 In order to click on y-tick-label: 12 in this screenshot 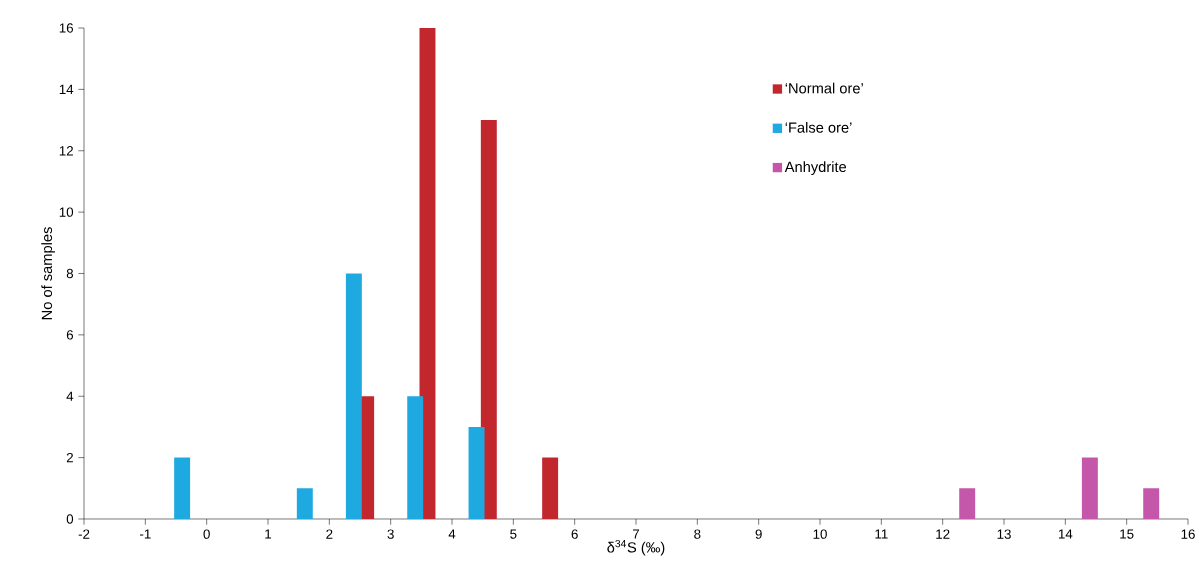, I will do `click(66, 151)`.